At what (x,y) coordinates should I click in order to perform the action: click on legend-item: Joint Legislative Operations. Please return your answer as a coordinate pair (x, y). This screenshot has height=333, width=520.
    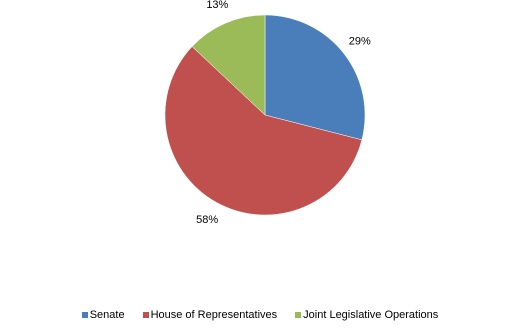
    Looking at the image, I should click on (366, 315).